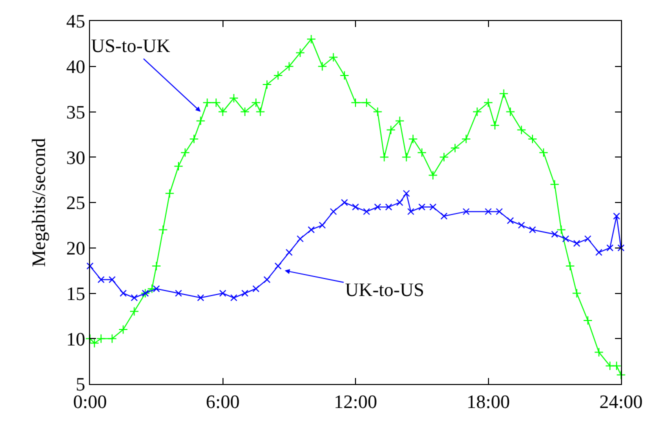 The height and width of the screenshot is (434, 655). What do you see at coordinates (76, 22) in the screenshot?
I see `y-tick-label: 45` at bounding box center [76, 22].